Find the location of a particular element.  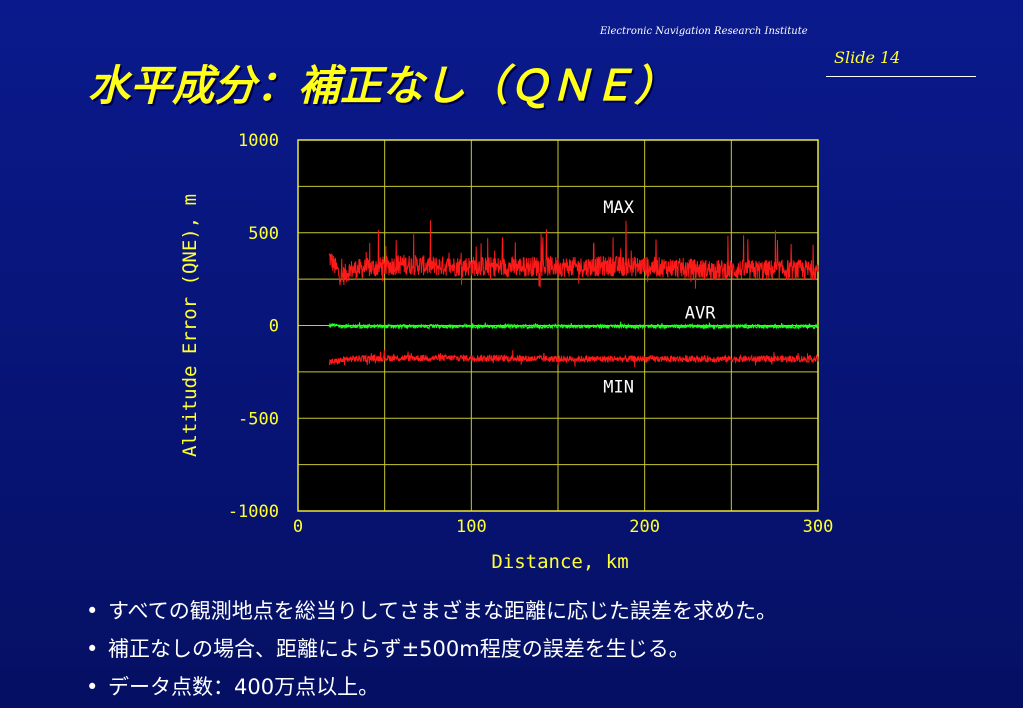

series-line-max is located at coordinates (573, 254).